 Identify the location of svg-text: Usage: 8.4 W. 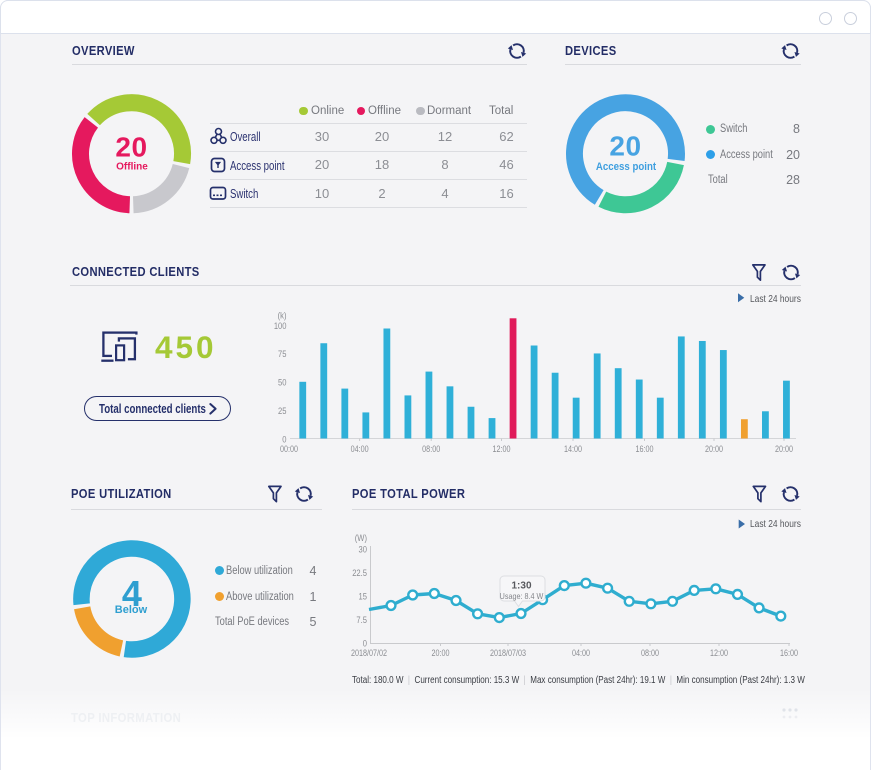
(522, 596).